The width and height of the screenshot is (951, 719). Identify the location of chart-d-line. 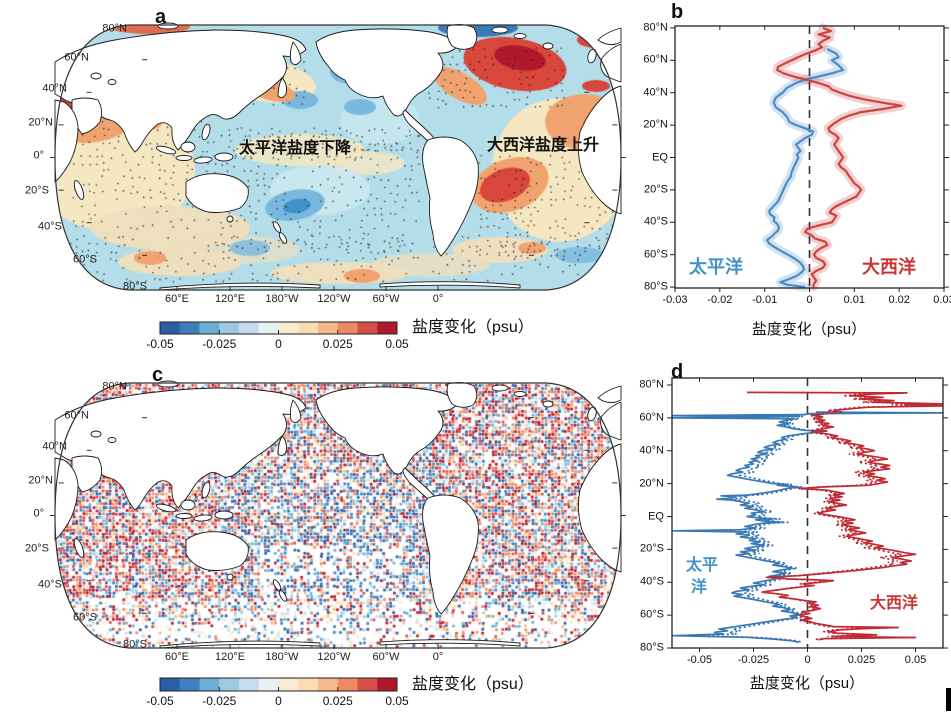
(807, 527).